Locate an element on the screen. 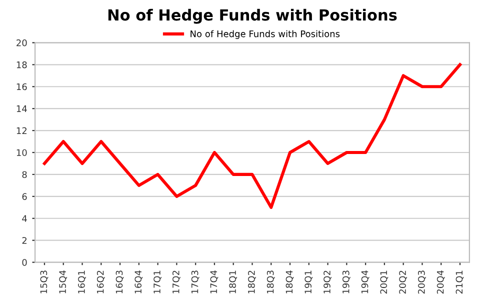 The height and width of the screenshot is (305, 480). x-tick-label: 17Q2 is located at coordinates (176, 282).